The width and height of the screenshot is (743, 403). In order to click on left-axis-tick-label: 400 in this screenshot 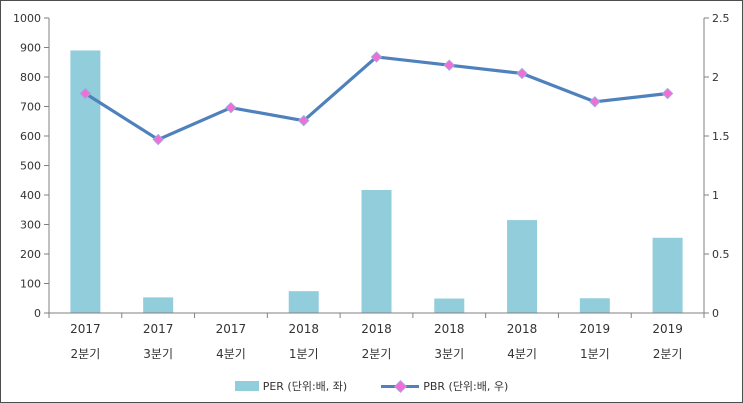, I will do `click(30, 195)`.